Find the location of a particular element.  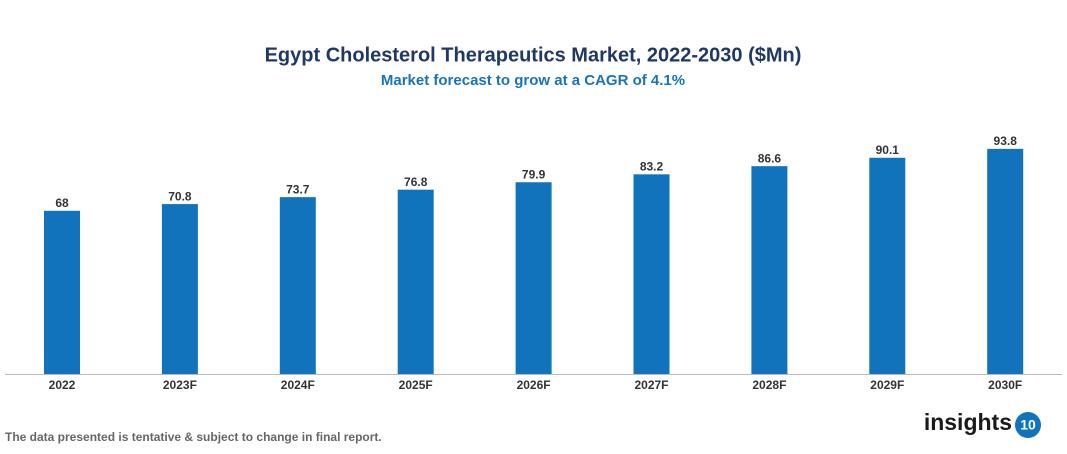

value-label: 76.8 is located at coordinates (416, 182).